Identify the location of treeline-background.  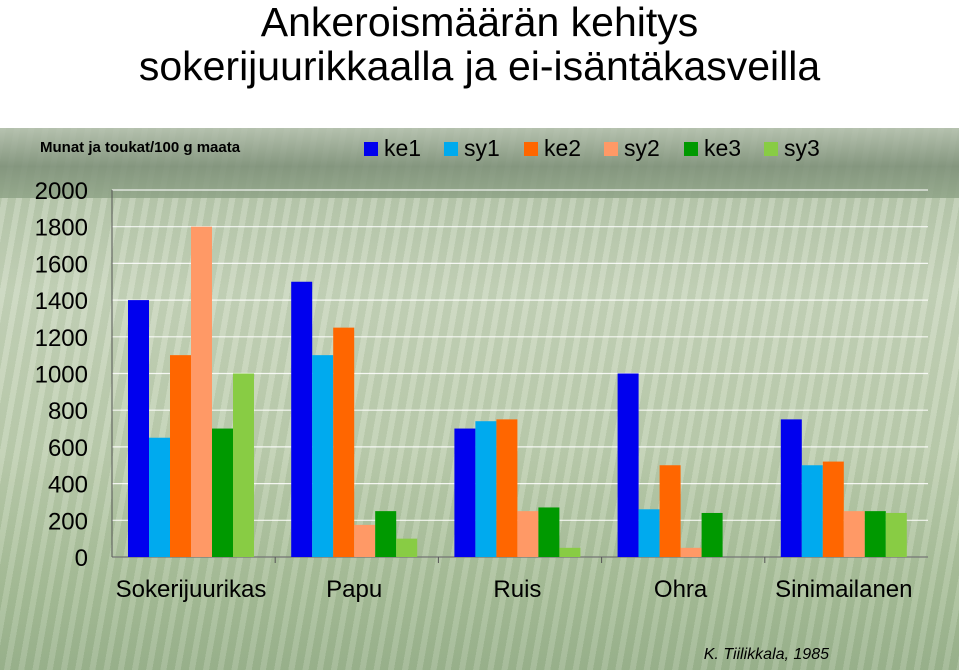
(479, 163).